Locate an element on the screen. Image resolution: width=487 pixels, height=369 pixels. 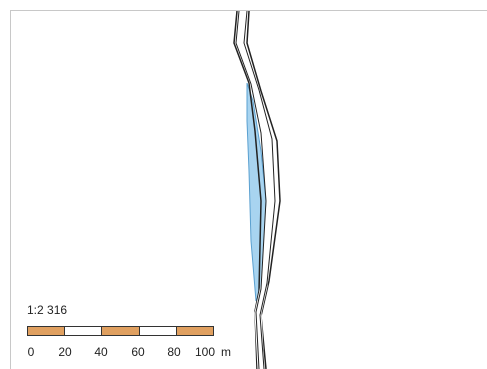
scale-tick: 0 is located at coordinates (31, 352).